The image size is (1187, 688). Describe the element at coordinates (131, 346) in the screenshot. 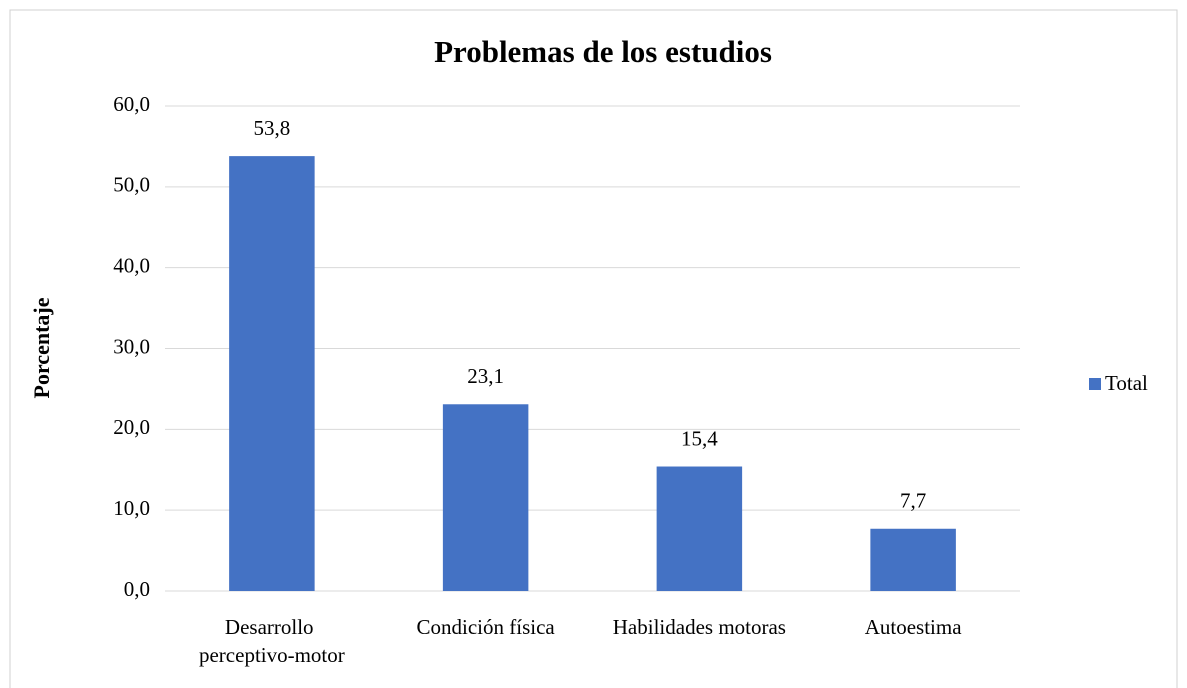

I see `y-tick-label: 30,0` at that location.